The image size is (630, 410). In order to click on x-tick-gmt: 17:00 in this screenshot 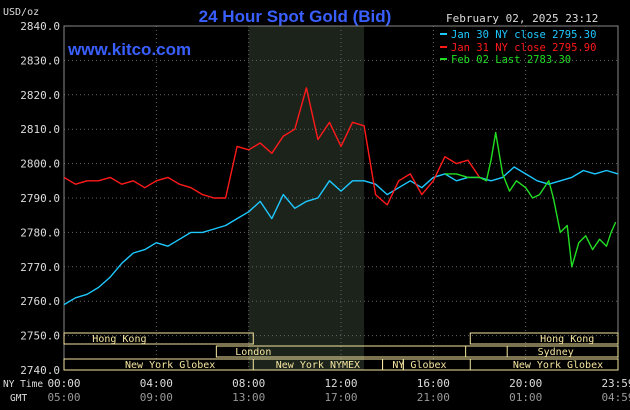, I will do `click(340, 397)`.